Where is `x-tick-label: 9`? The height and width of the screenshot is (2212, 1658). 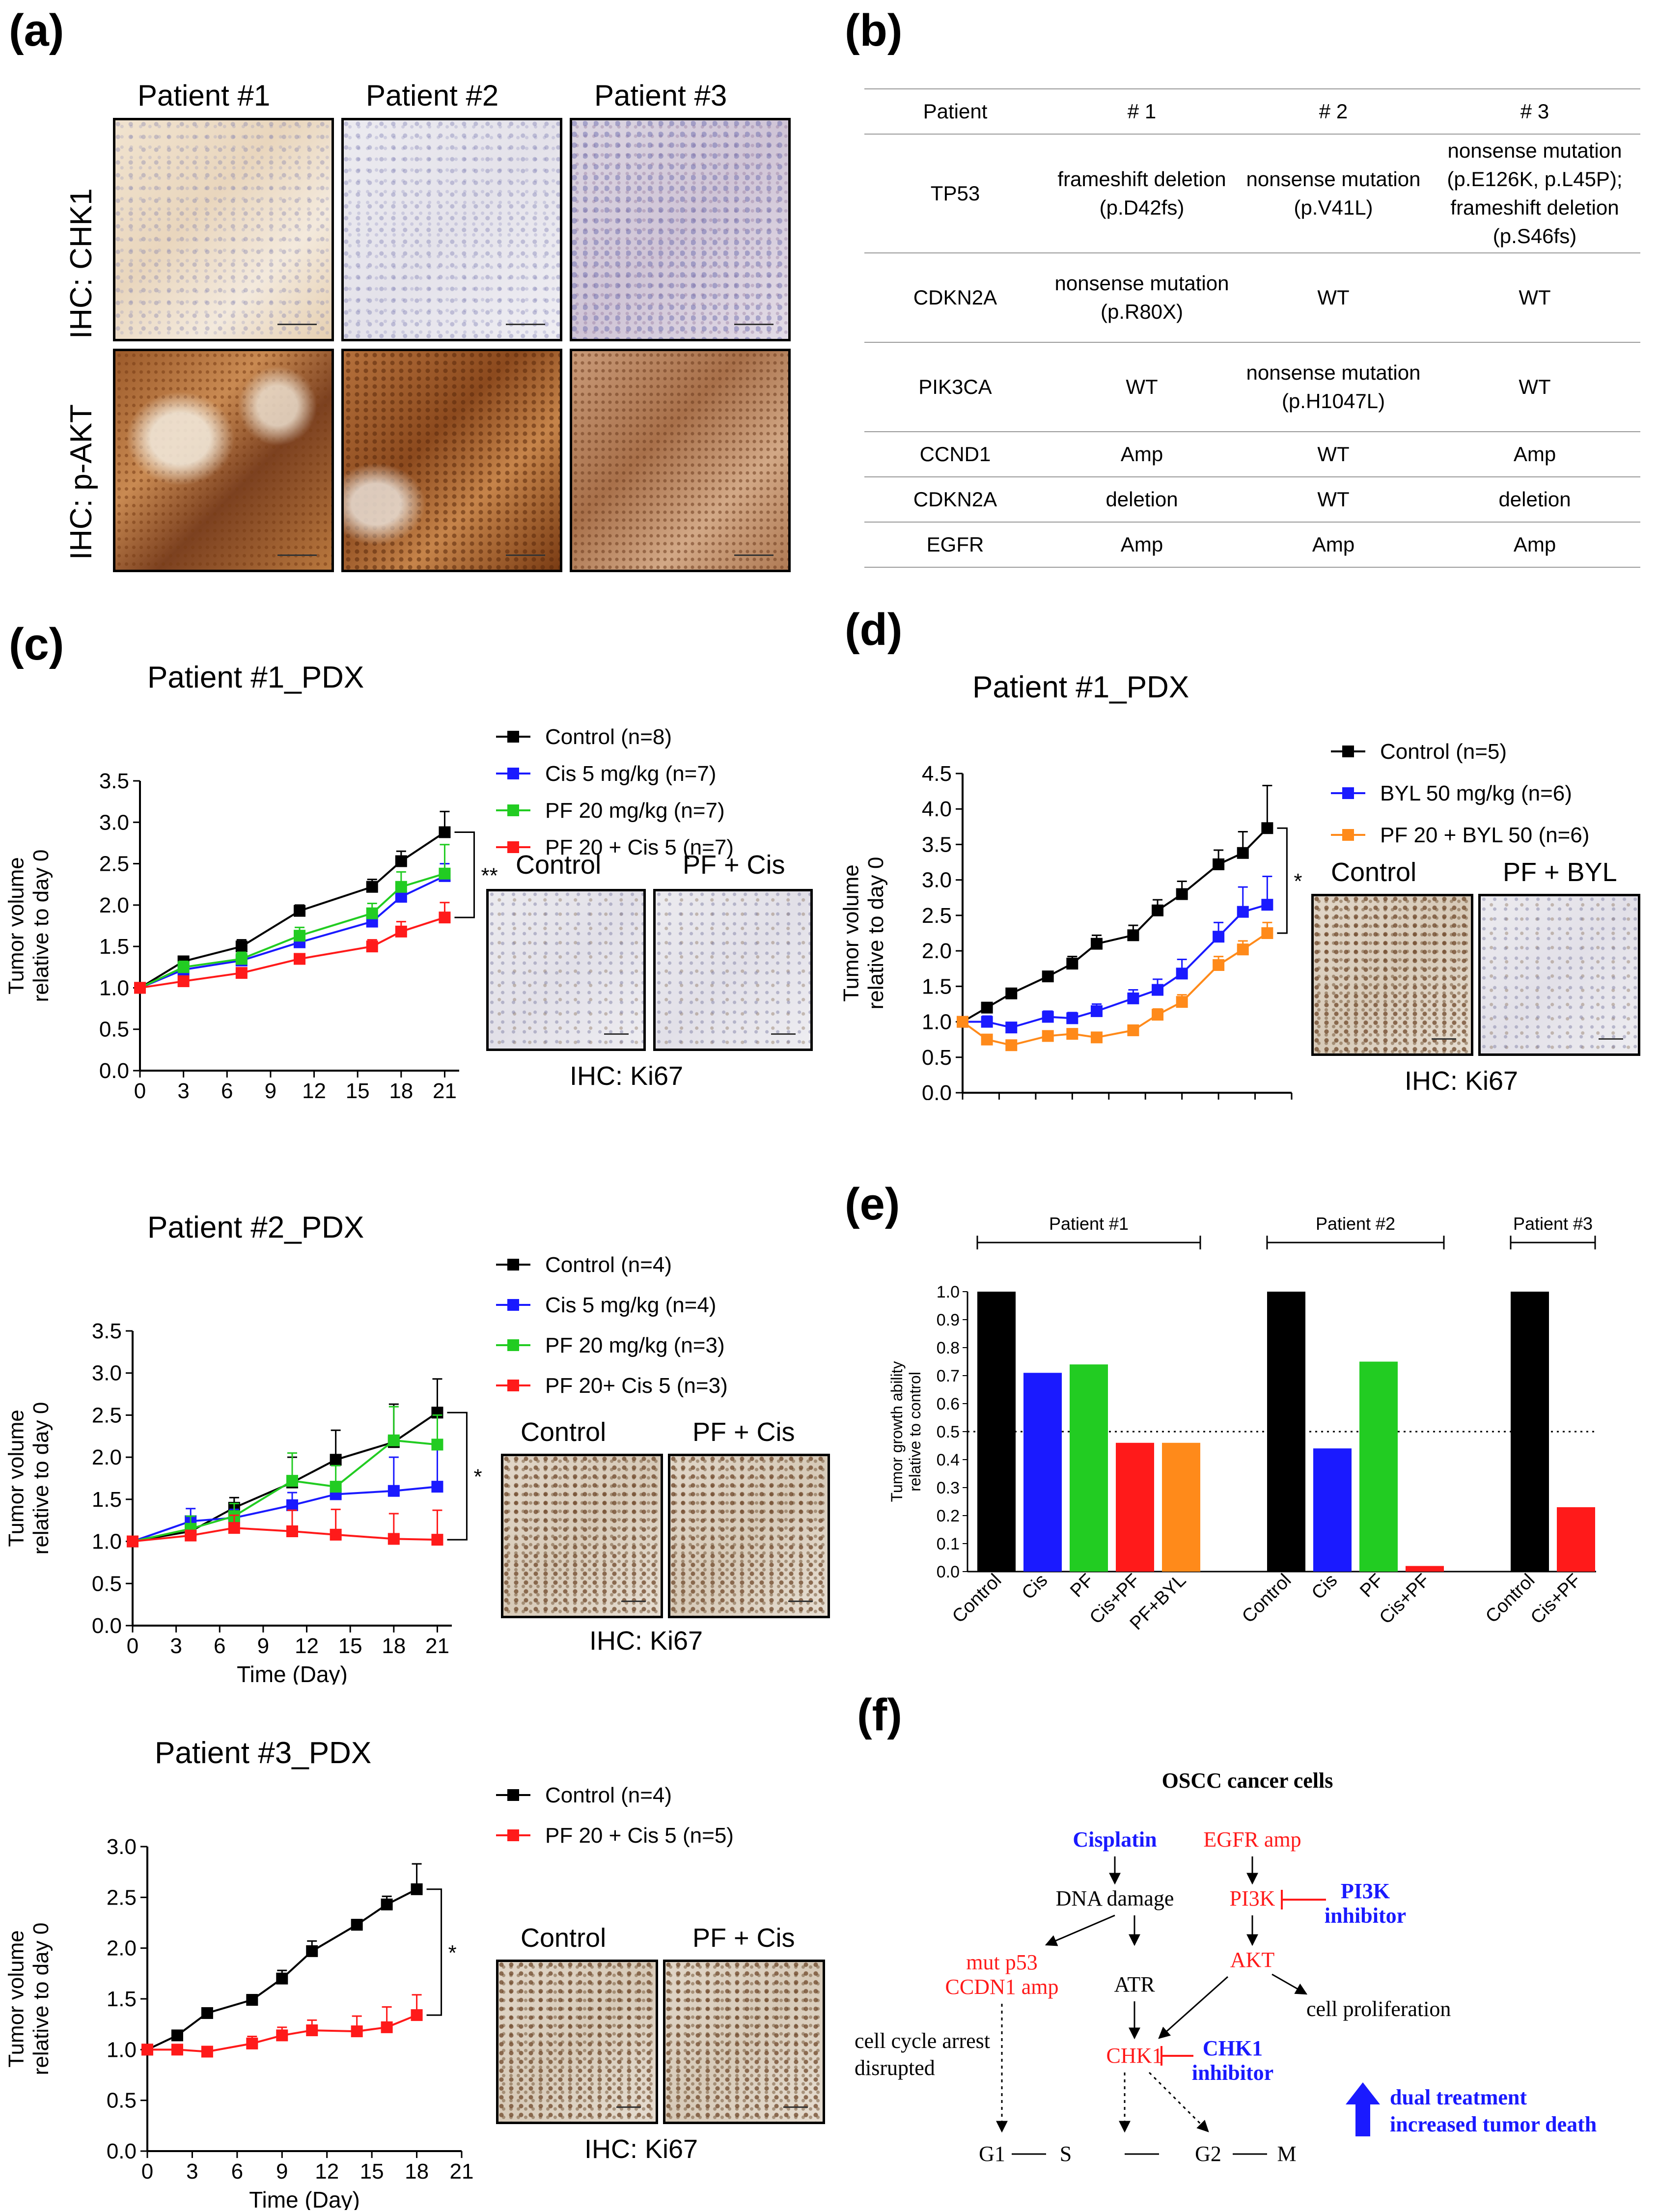 x-tick-label: 9 is located at coordinates (270, 1089).